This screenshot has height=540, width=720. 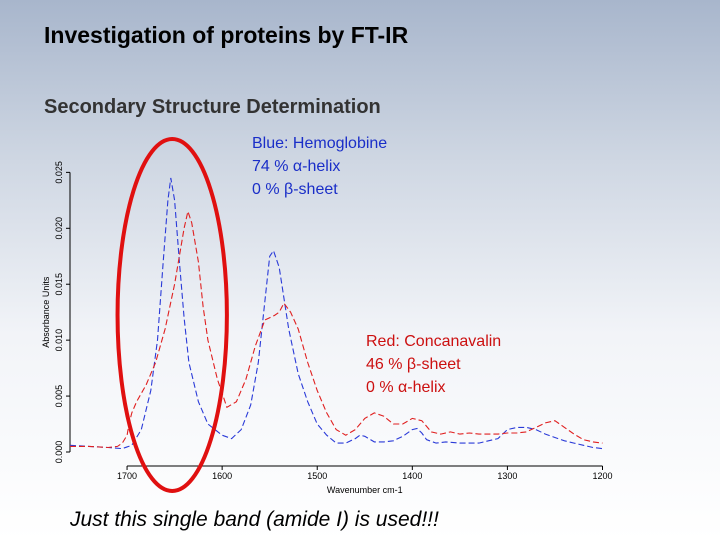 I want to click on x-tick-label: 1300, so click(x=507, y=476).